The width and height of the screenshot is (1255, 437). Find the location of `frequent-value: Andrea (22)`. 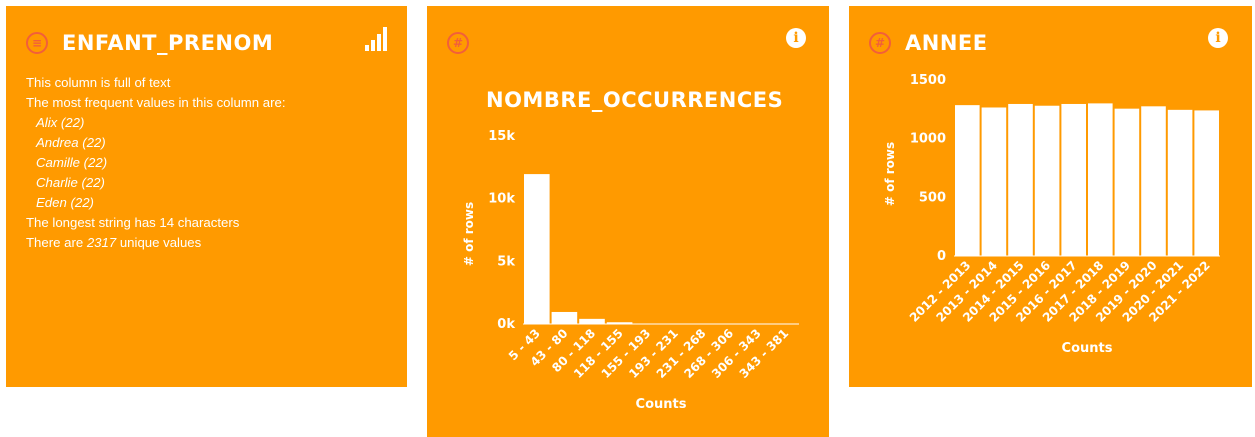

frequent-value: Andrea (22) is located at coordinates (71, 142).